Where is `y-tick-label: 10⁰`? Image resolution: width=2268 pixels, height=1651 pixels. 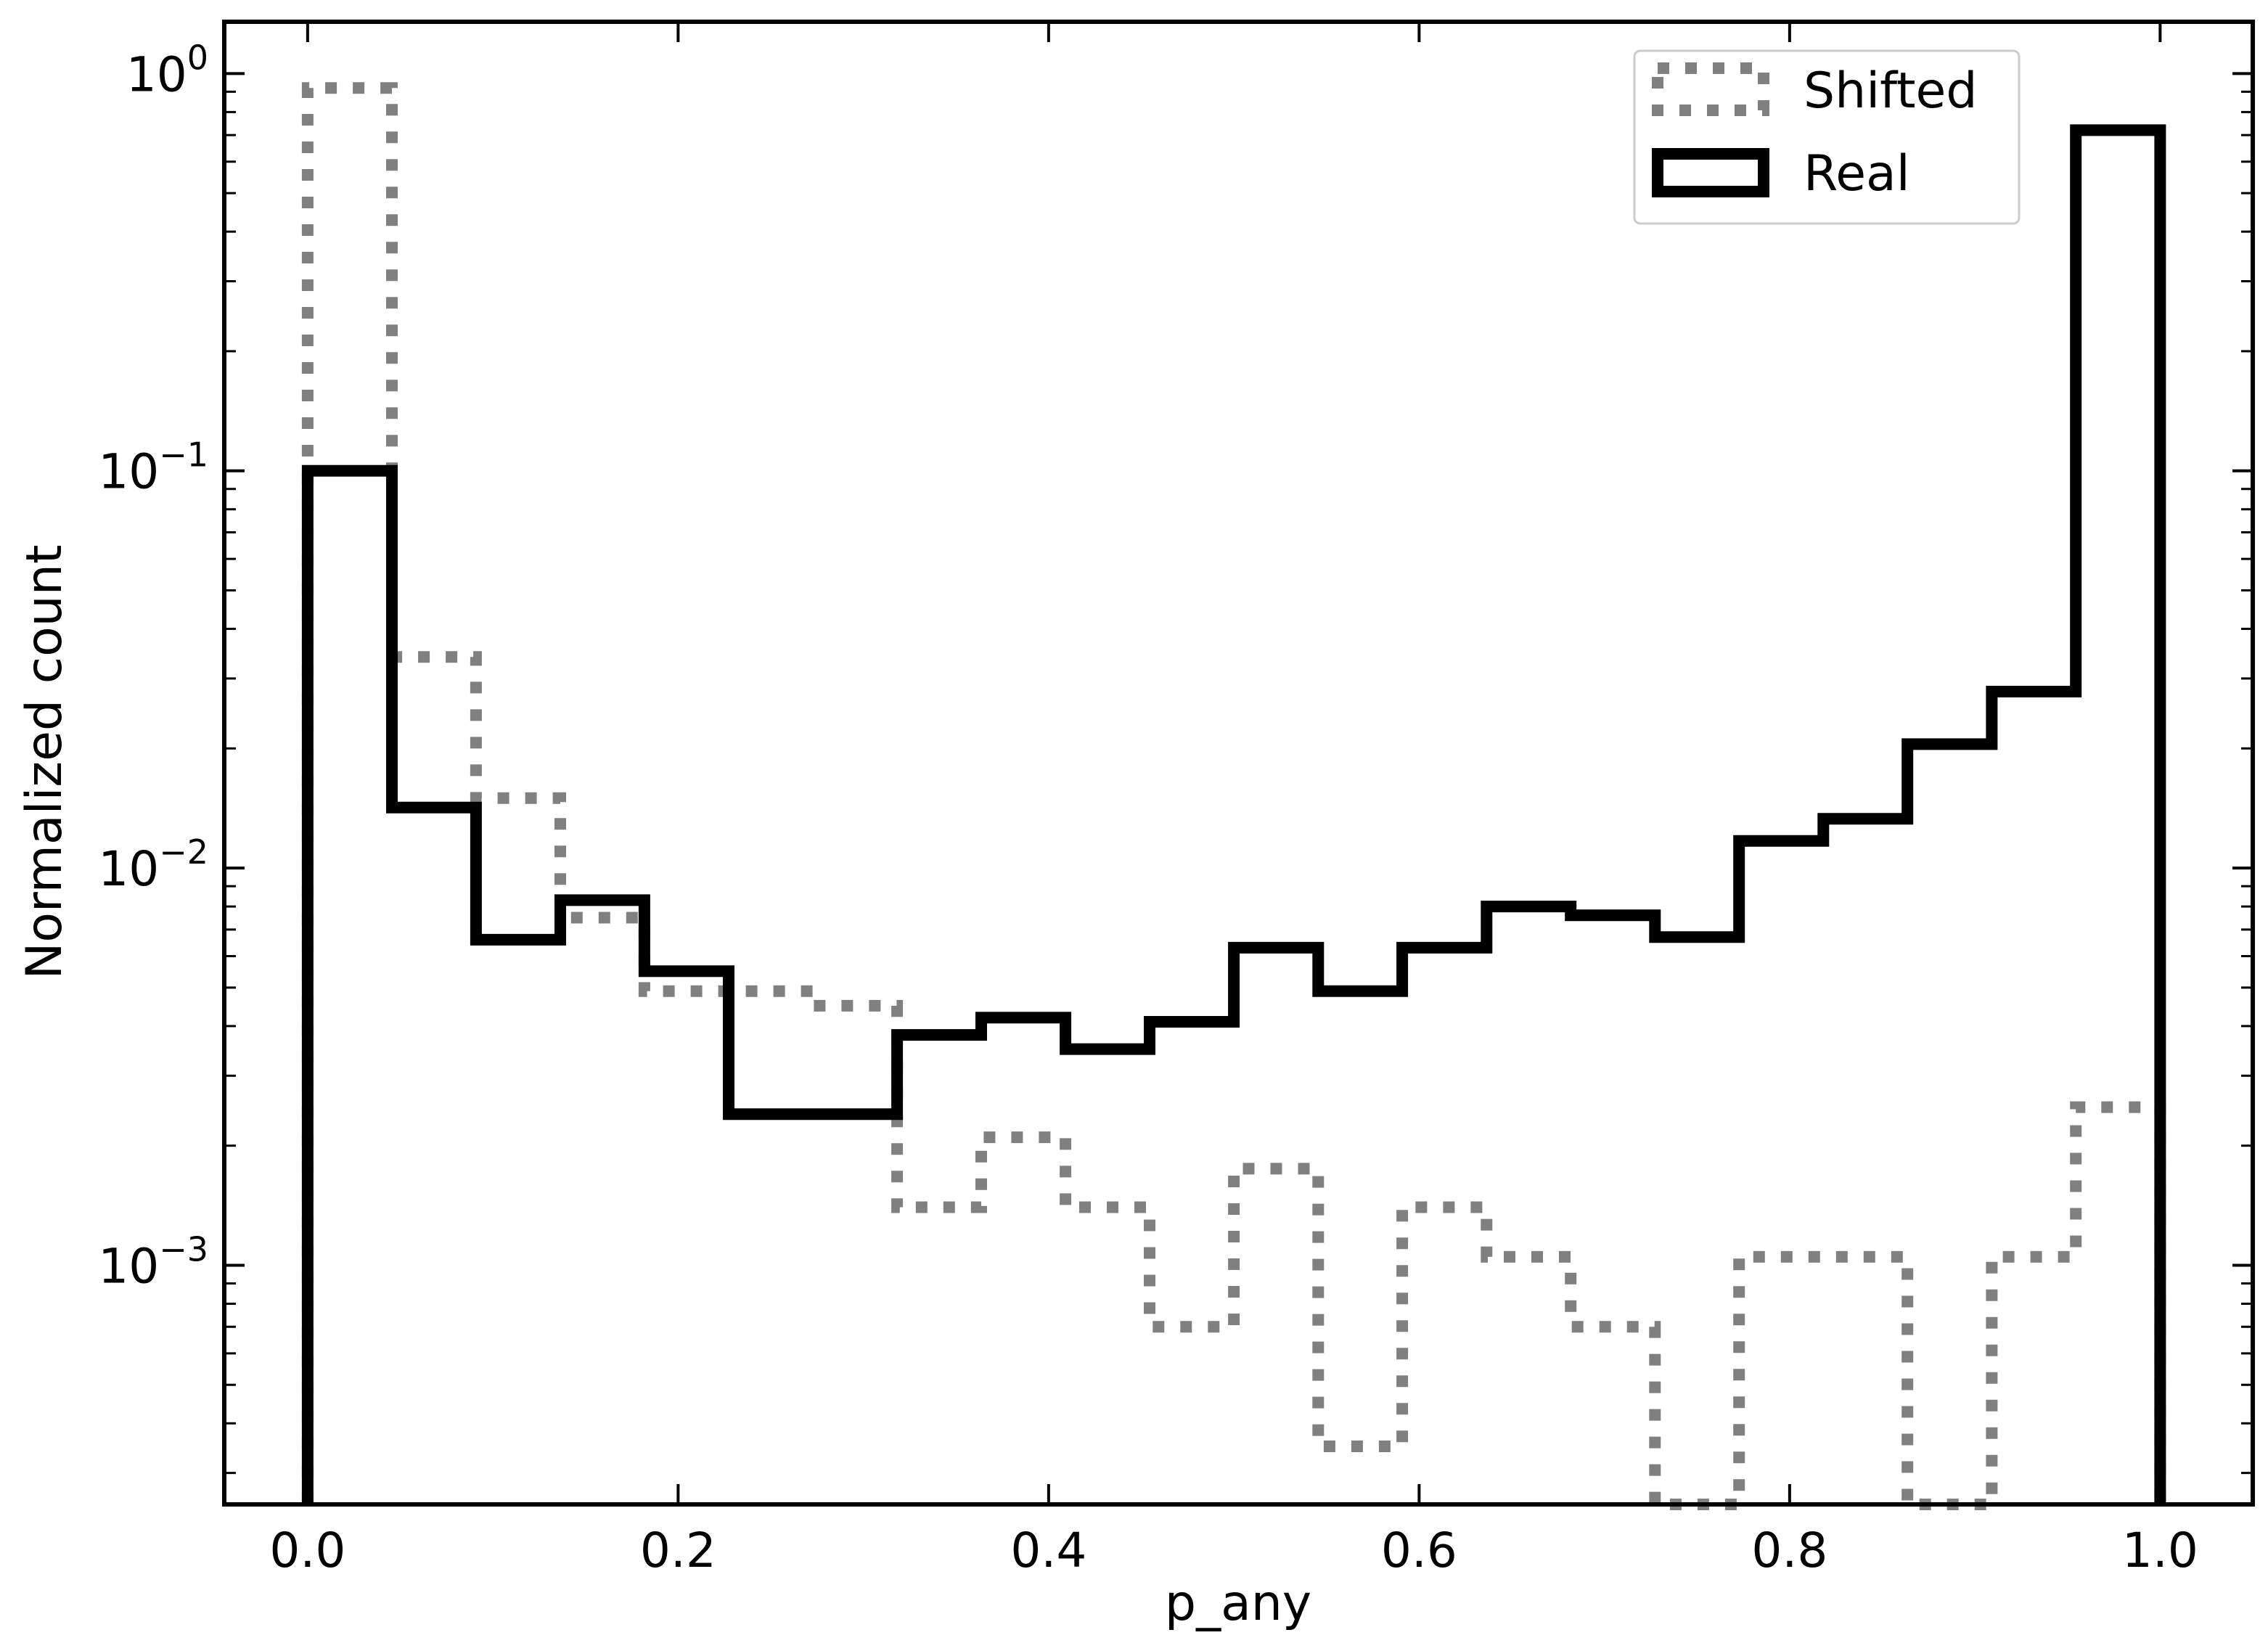 y-tick-label: 10⁰ is located at coordinates (167, 70).